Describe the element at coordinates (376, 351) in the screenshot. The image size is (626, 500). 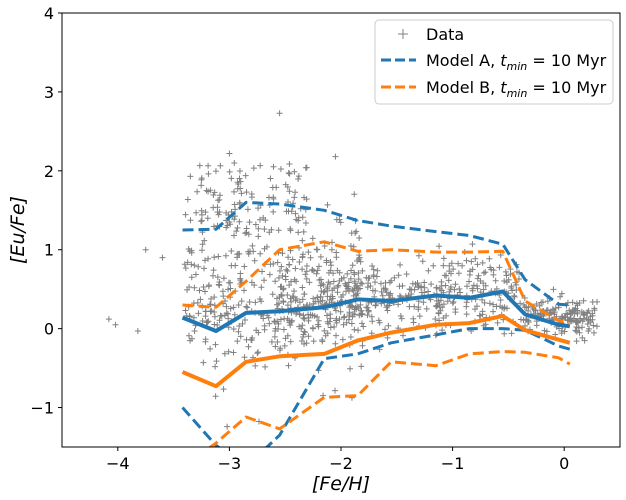
I see `model-b-median-line` at that location.